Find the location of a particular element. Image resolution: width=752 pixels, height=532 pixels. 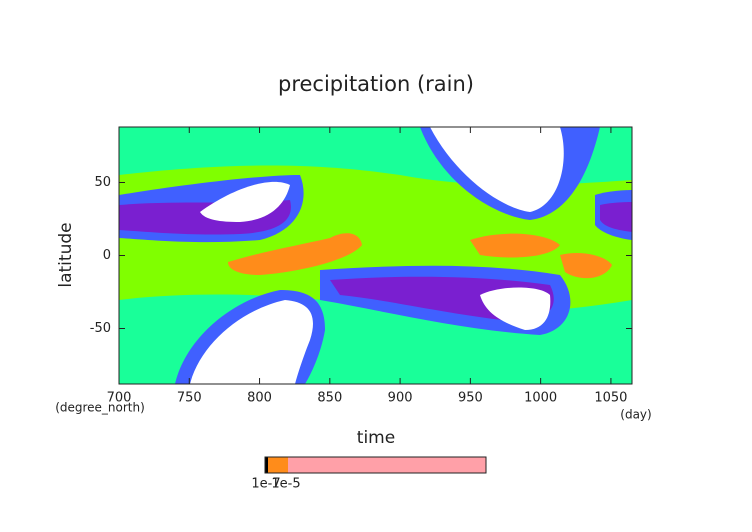

x-axis-label: time is located at coordinates (376, 438).